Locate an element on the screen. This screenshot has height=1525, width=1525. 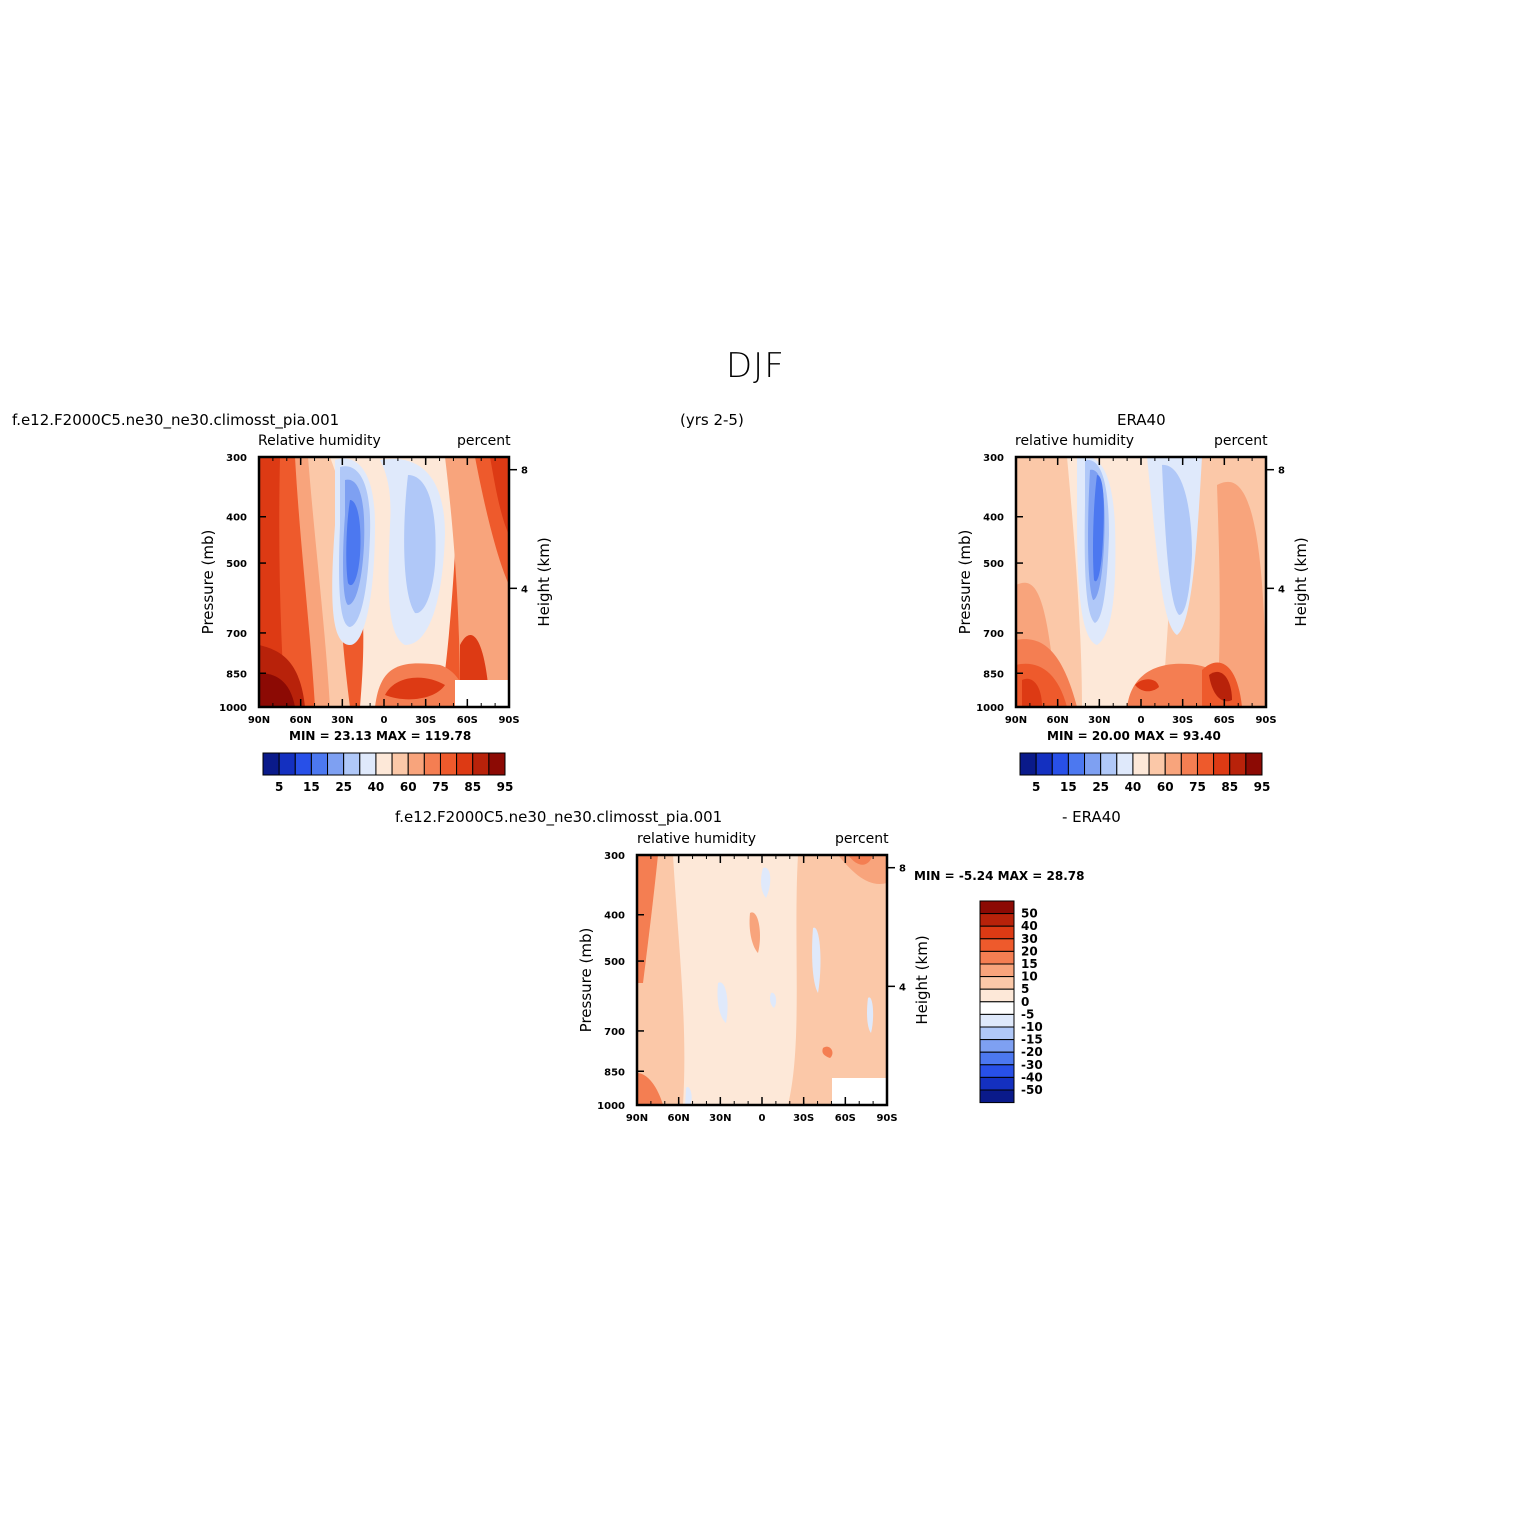
diff-band-sh-top2 is located at coordinates (860, 860).